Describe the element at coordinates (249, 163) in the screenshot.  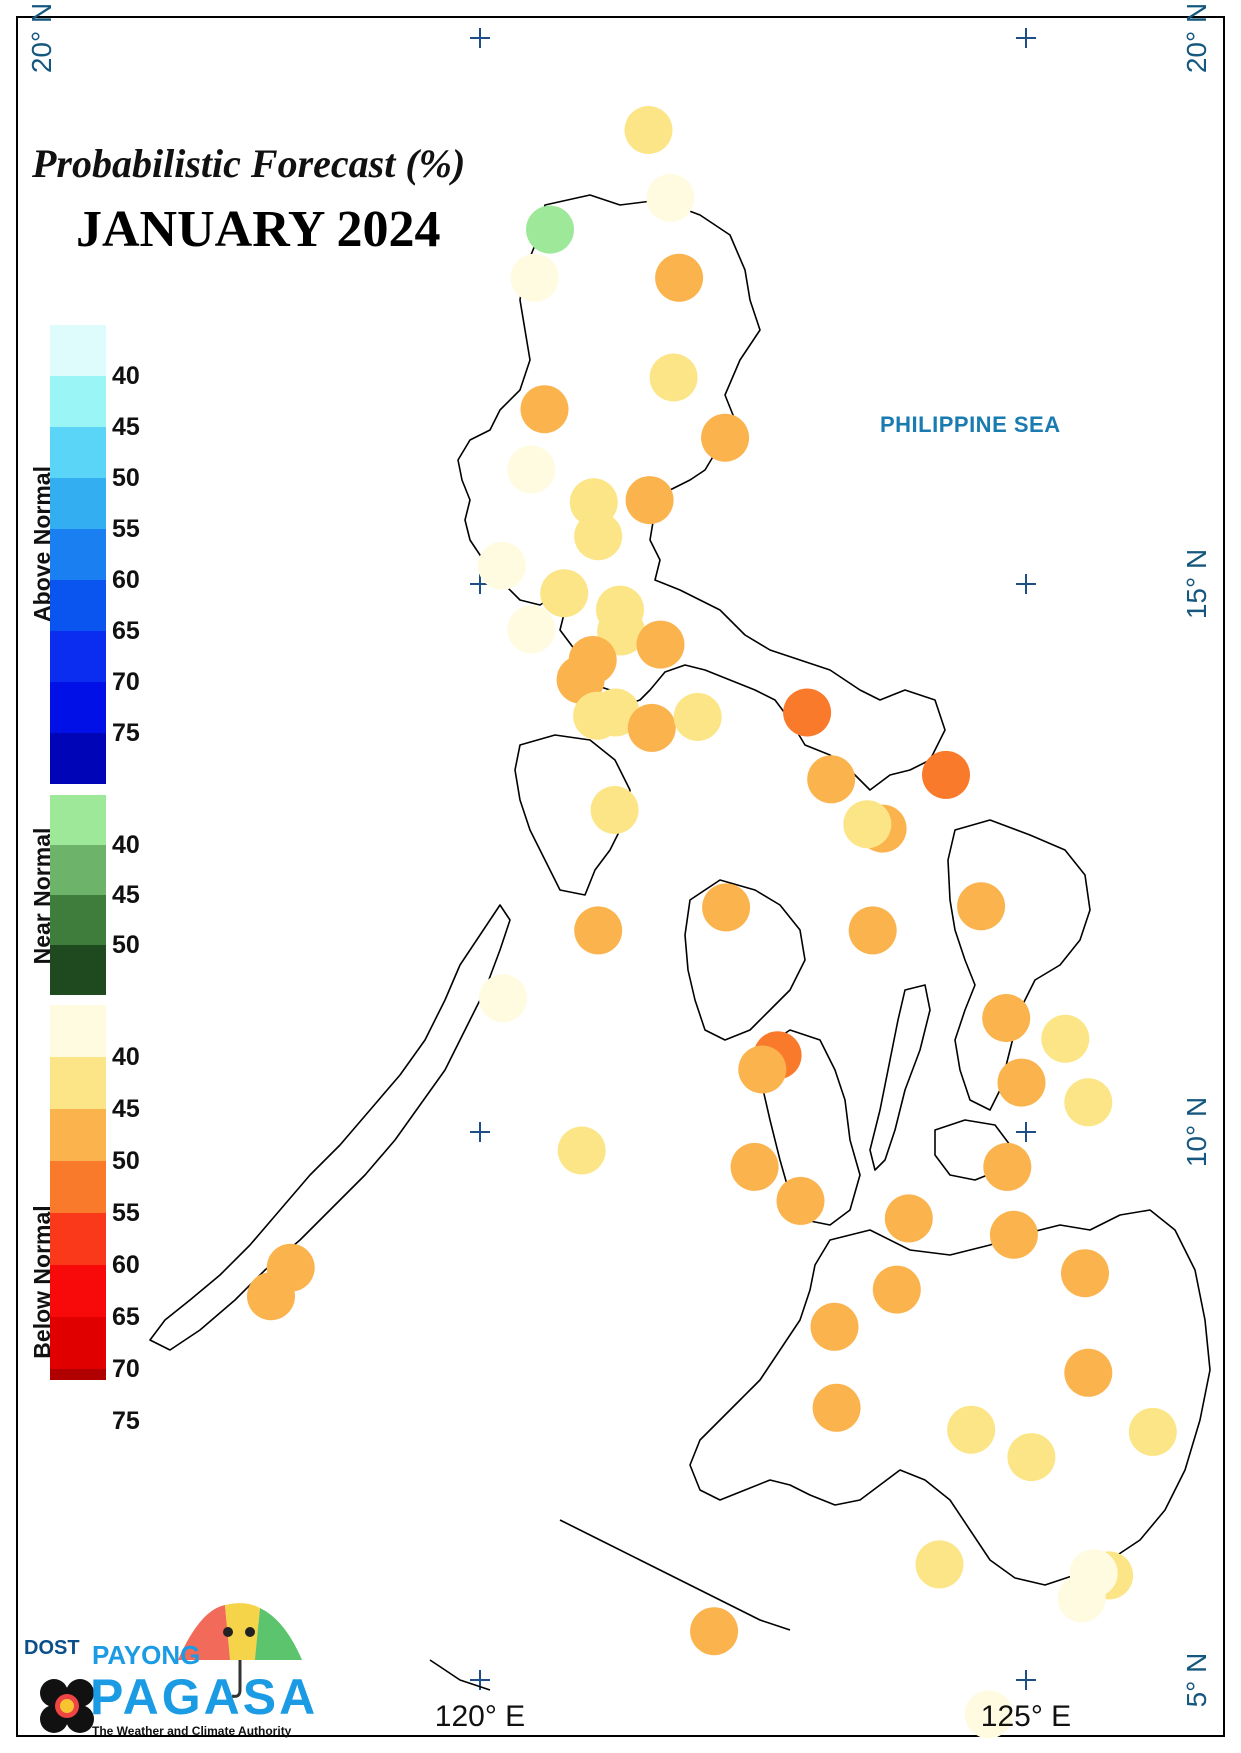
I see `map-title: Probabilistic Forecast (%)` at that location.